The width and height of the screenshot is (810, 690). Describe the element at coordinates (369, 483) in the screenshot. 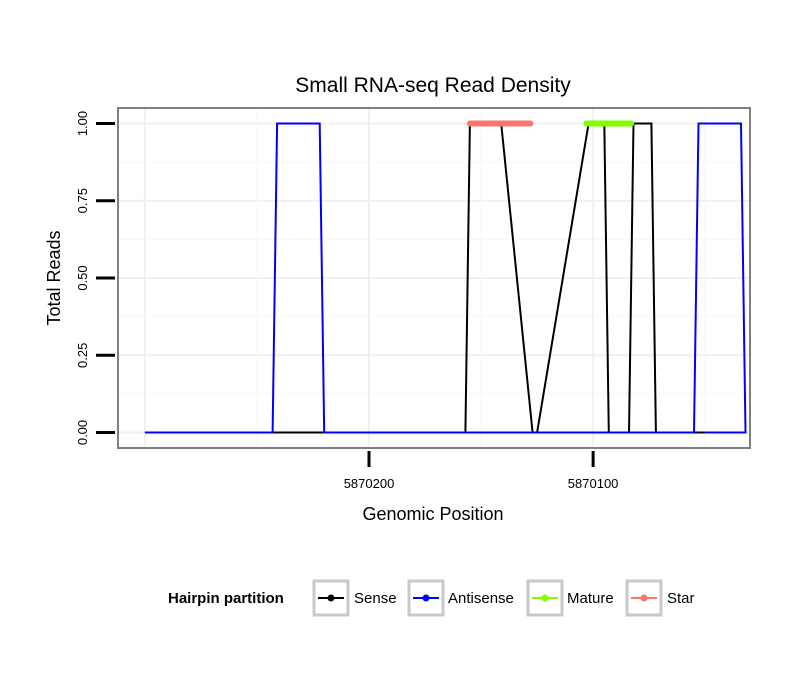

I see `x-tick-label: 5870200` at that location.